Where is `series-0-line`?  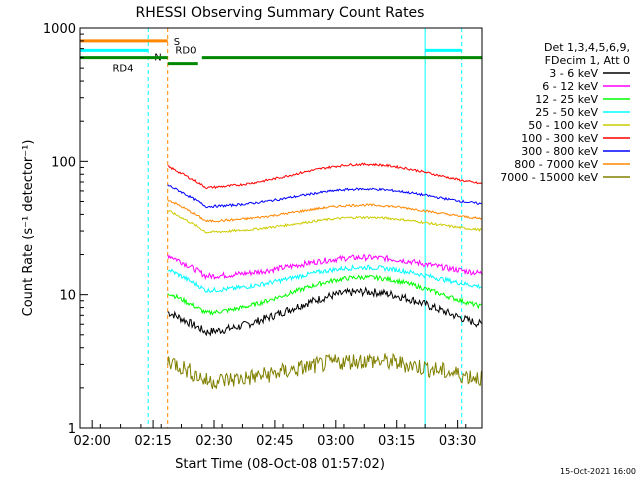
series-0-line is located at coordinates (324, 311).